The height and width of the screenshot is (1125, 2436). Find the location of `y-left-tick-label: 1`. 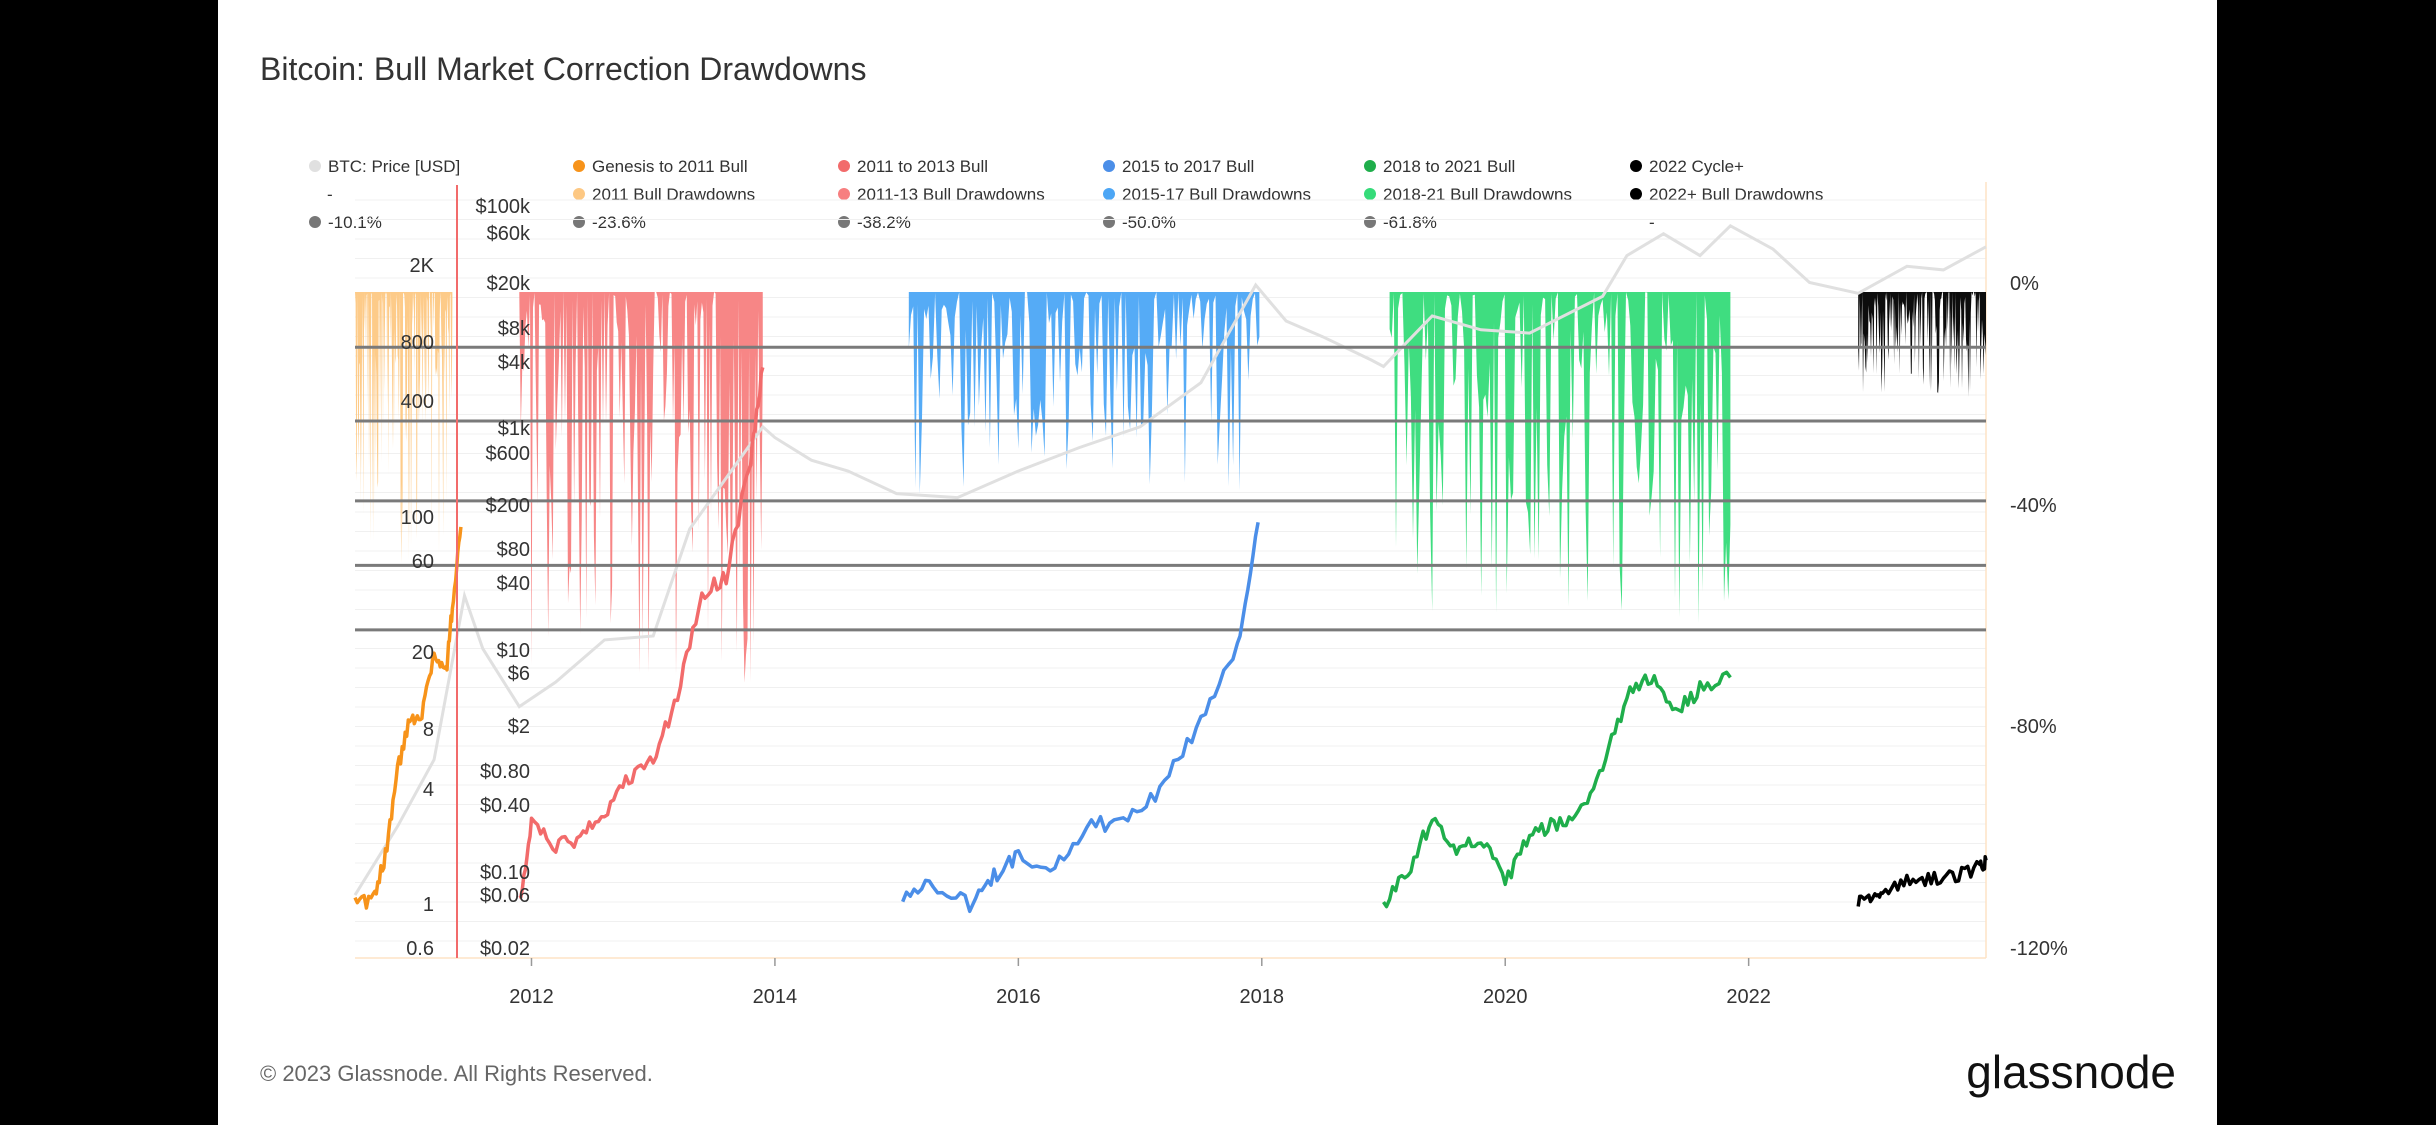

y-left-tick-label: 1 is located at coordinates (428, 905).